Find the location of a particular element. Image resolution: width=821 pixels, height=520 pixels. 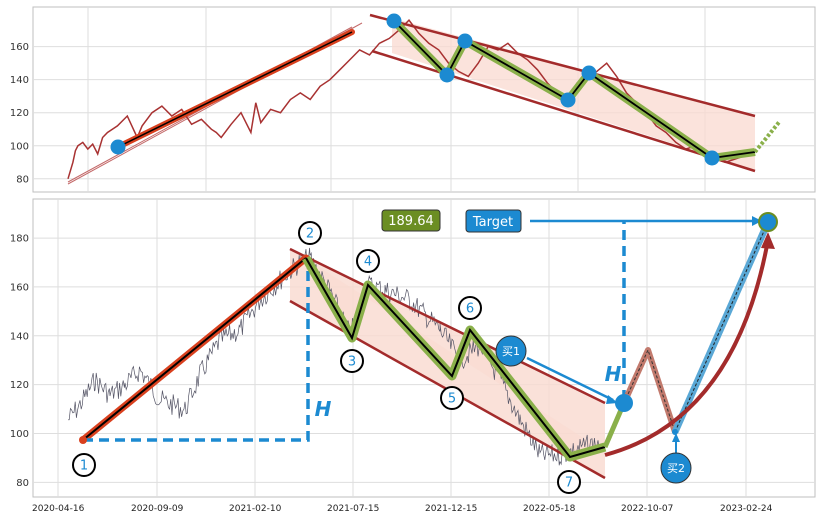

top-y-tick-label: 80 is located at coordinates (22, 179).